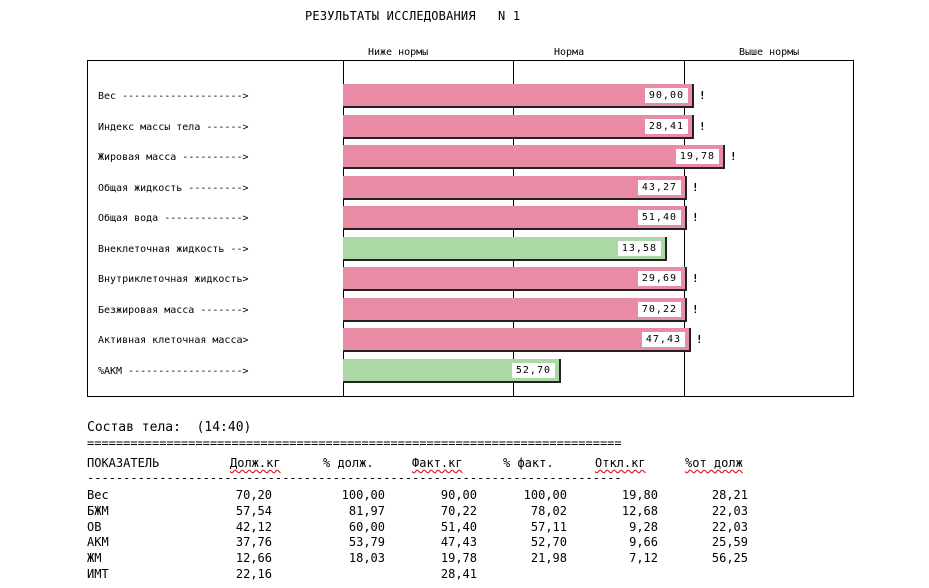  Describe the element at coordinates (366, 558) in the screenshot. I see `row-due-pct: 18,03` at that location.